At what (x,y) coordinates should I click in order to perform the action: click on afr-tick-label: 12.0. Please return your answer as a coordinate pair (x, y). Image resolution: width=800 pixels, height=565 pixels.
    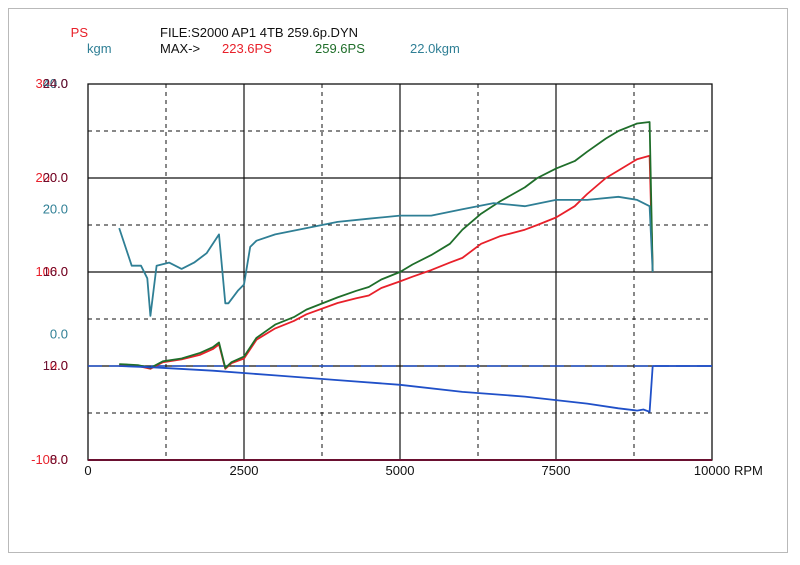
    Looking at the image, I should click on (55, 365).